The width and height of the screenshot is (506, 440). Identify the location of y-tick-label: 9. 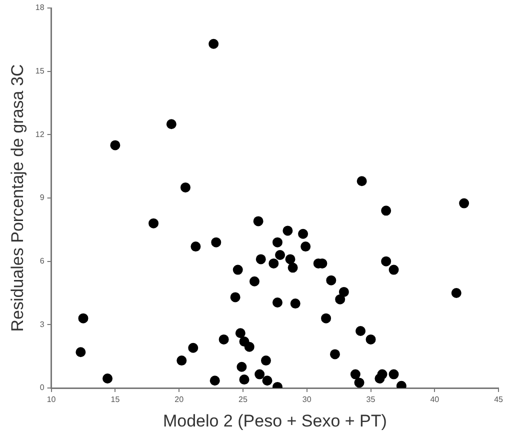
(42, 197).